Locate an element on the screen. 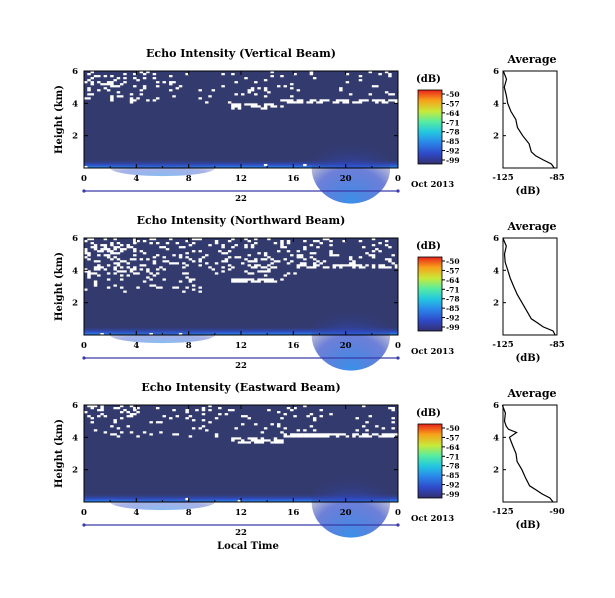 Image resolution: width=615 pixels, height=598 pixels. avg-x-tick-label: -90 is located at coordinates (556, 512).